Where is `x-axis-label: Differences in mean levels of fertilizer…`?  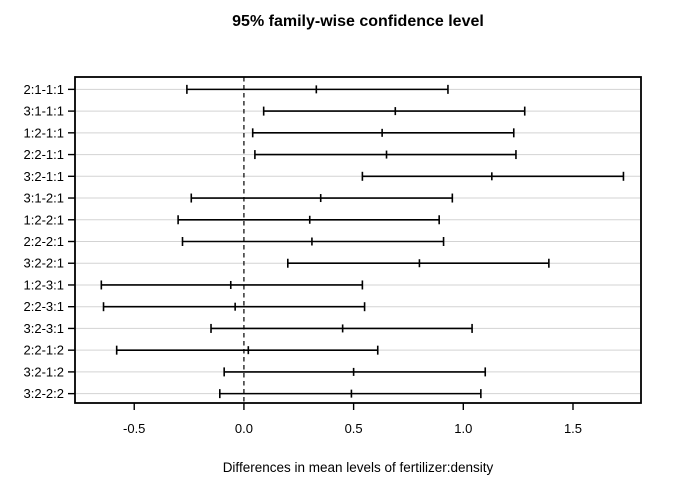
x-axis-label: Differences in mean levels of fertilizer… is located at coordinates (358, 467).